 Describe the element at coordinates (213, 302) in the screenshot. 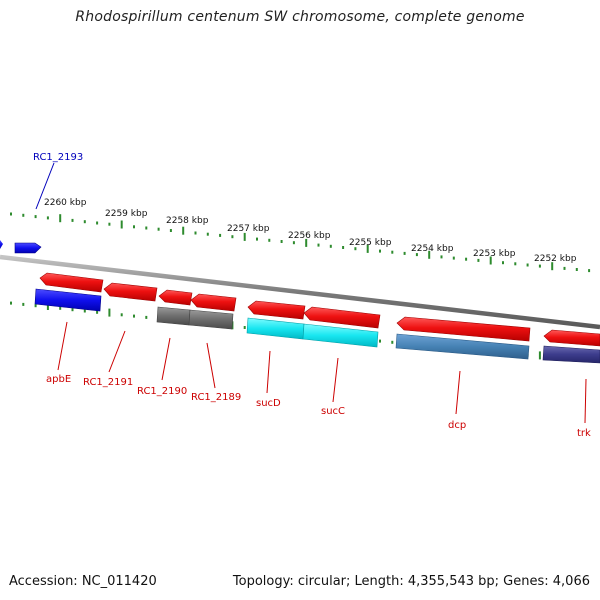

I see `gene-rc1-2189-arrow` at that location.